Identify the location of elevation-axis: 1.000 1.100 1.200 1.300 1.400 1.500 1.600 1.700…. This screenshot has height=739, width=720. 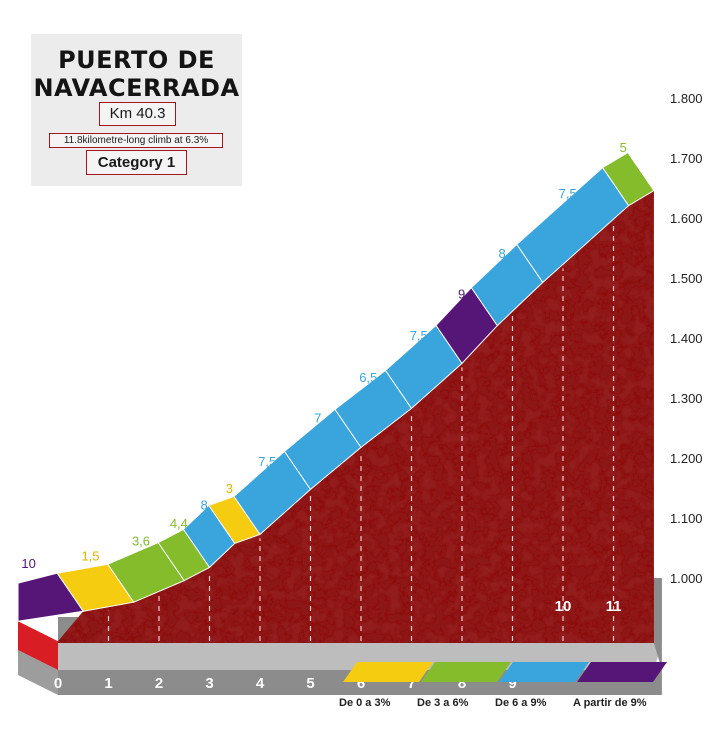
(686, 338).